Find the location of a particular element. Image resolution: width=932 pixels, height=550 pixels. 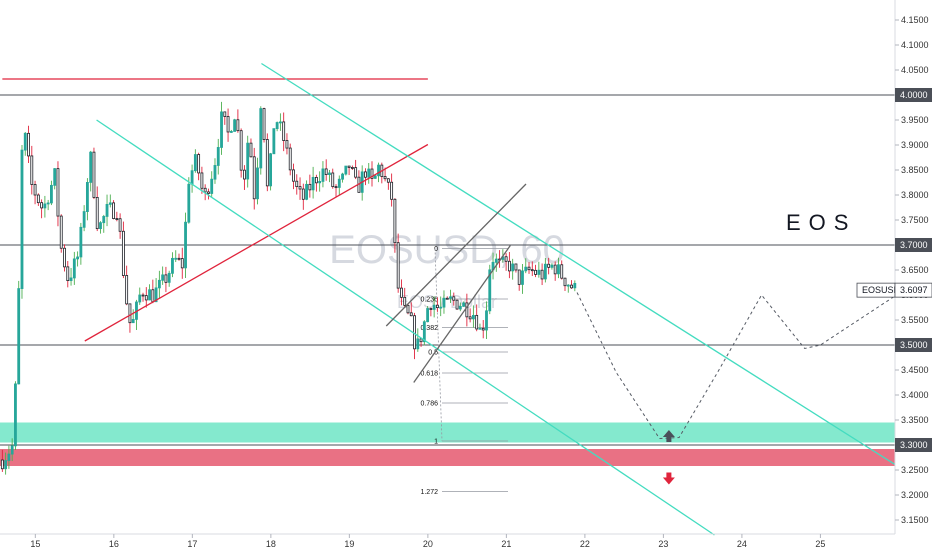

watermark-name: EOS / Dollar is located at coordinates (447, 302).